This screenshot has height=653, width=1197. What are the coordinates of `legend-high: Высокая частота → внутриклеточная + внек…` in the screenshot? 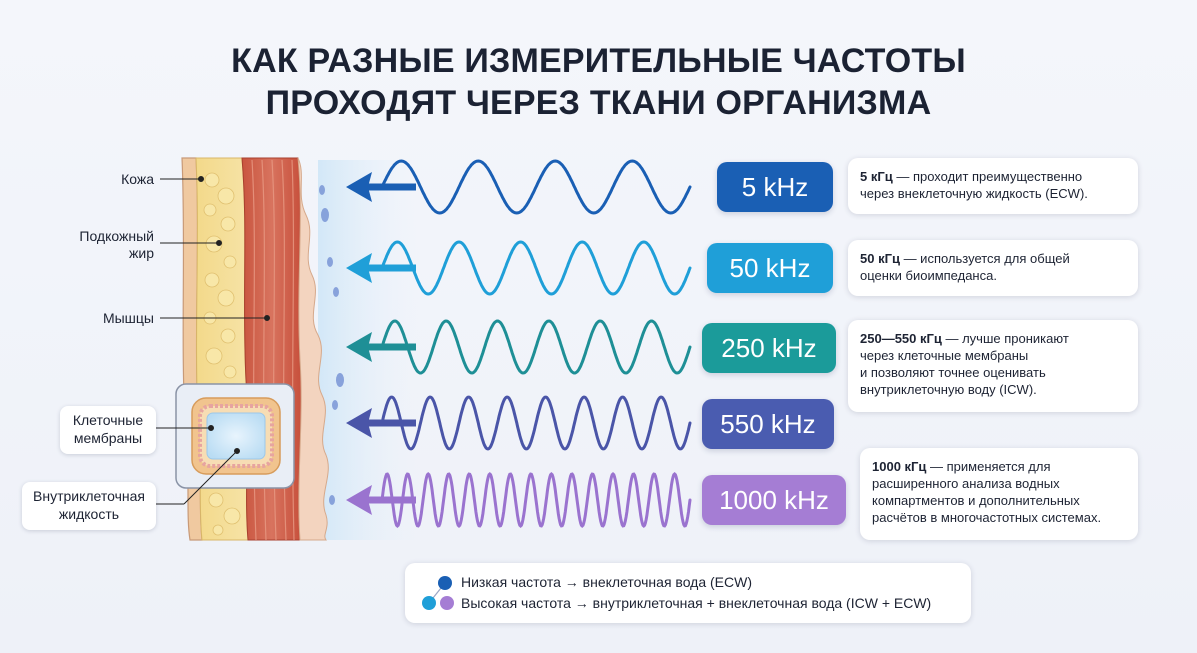 It's located at (696, 603).